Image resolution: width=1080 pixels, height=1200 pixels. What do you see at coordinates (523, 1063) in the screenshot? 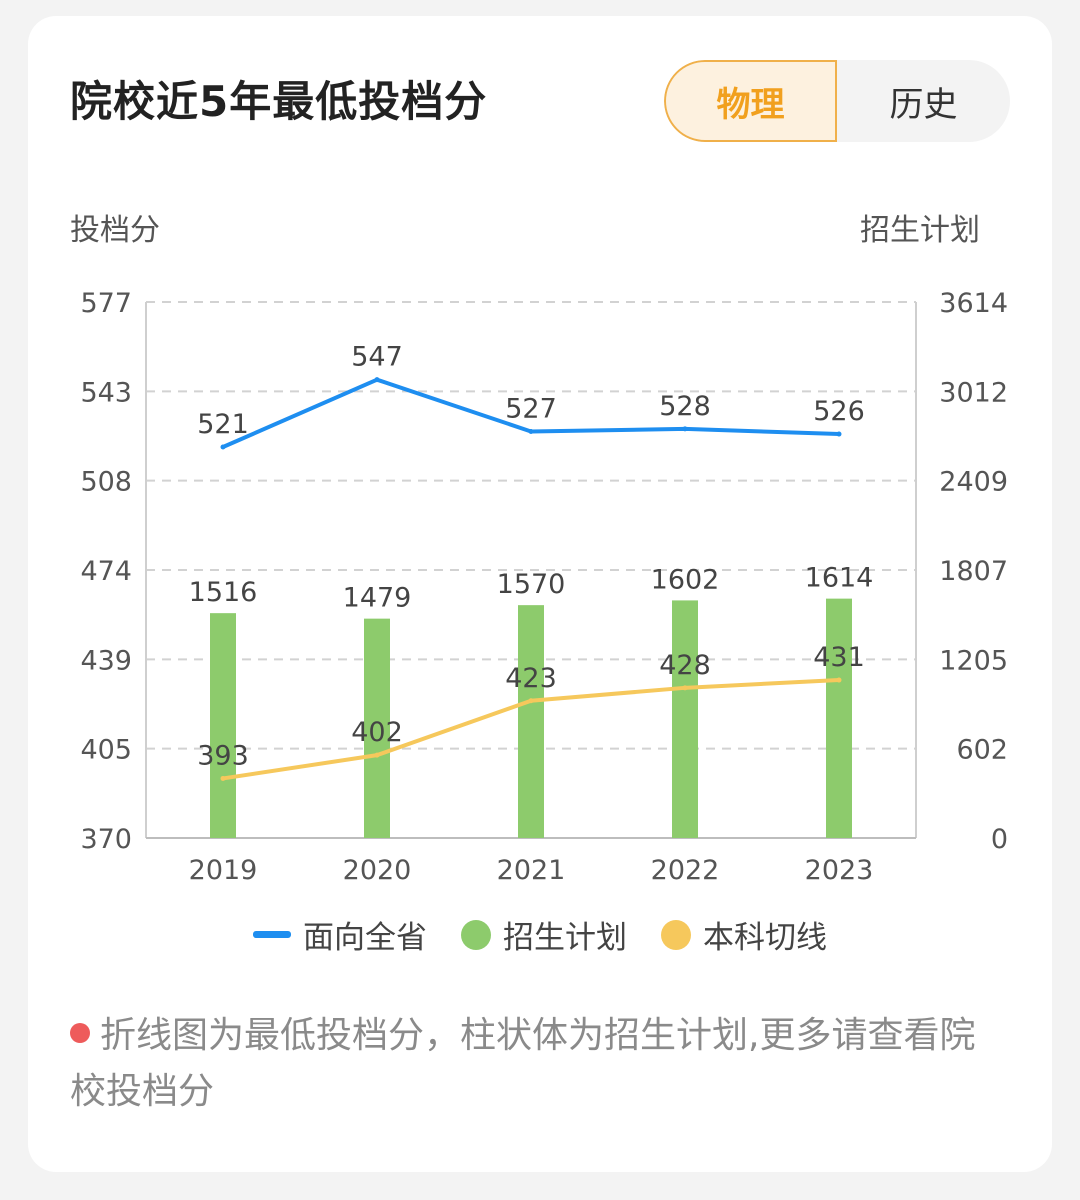
I see `footnote-text: 折线图为最低投档分，柱状体为招生计划,更多请查看院校投档分` at bounding box center [523, 1063].